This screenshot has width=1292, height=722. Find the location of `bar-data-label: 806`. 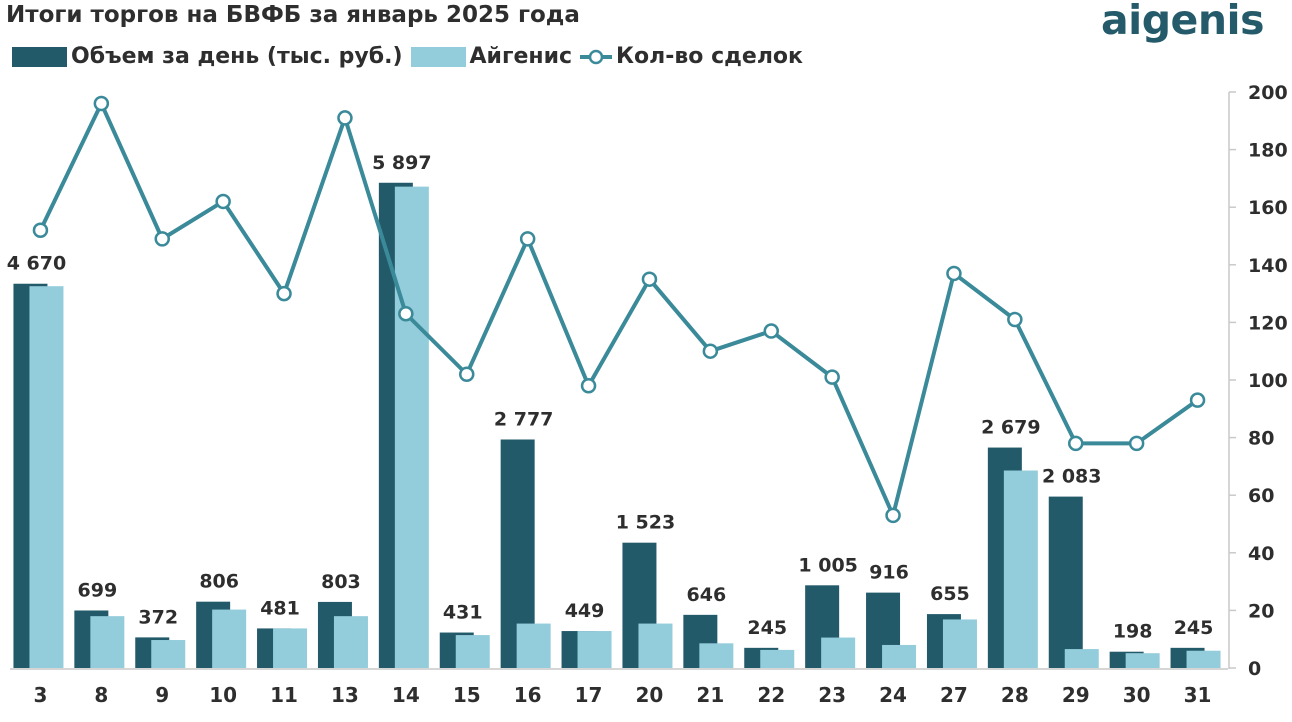

bar-data-label: 806 is located at coordinates (219, 582).